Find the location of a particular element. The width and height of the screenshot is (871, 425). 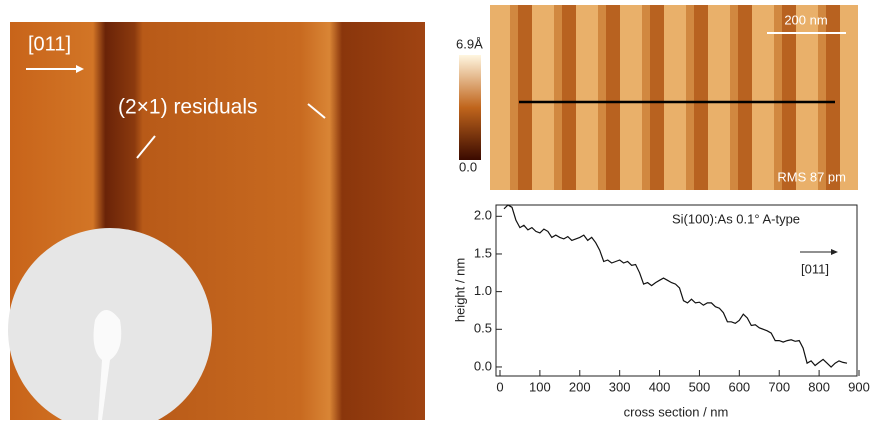

direction: [011] is located at coordinates (815, 268).